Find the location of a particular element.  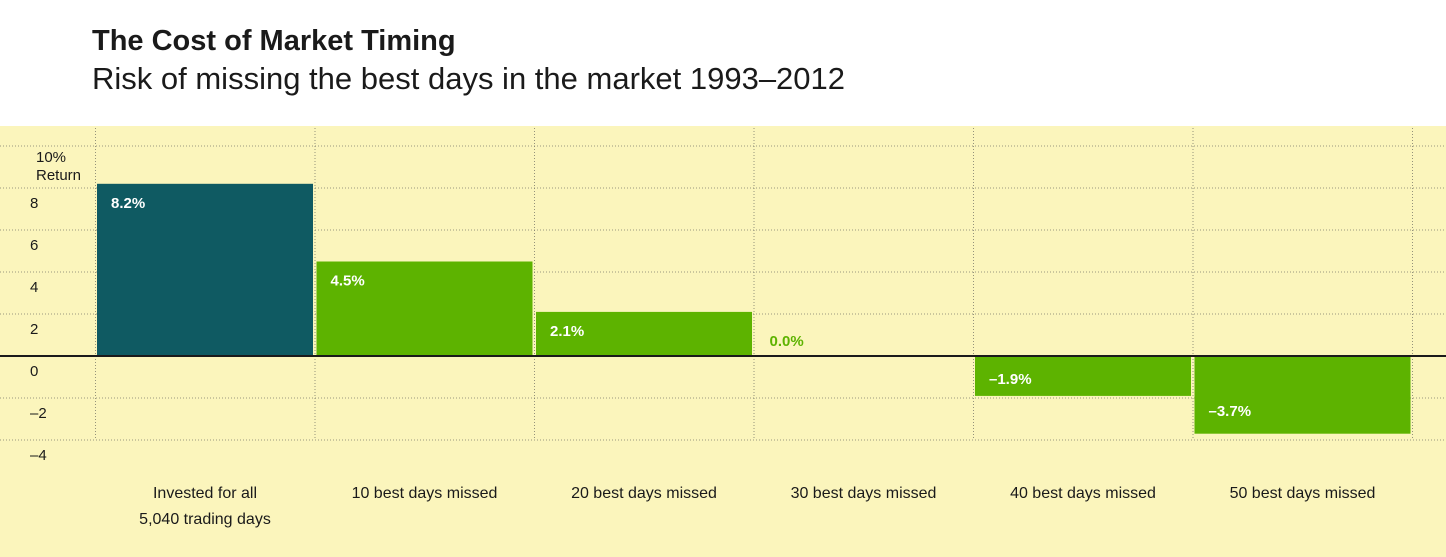

y-tick-label: 8 is located at coordinates (34, 203).